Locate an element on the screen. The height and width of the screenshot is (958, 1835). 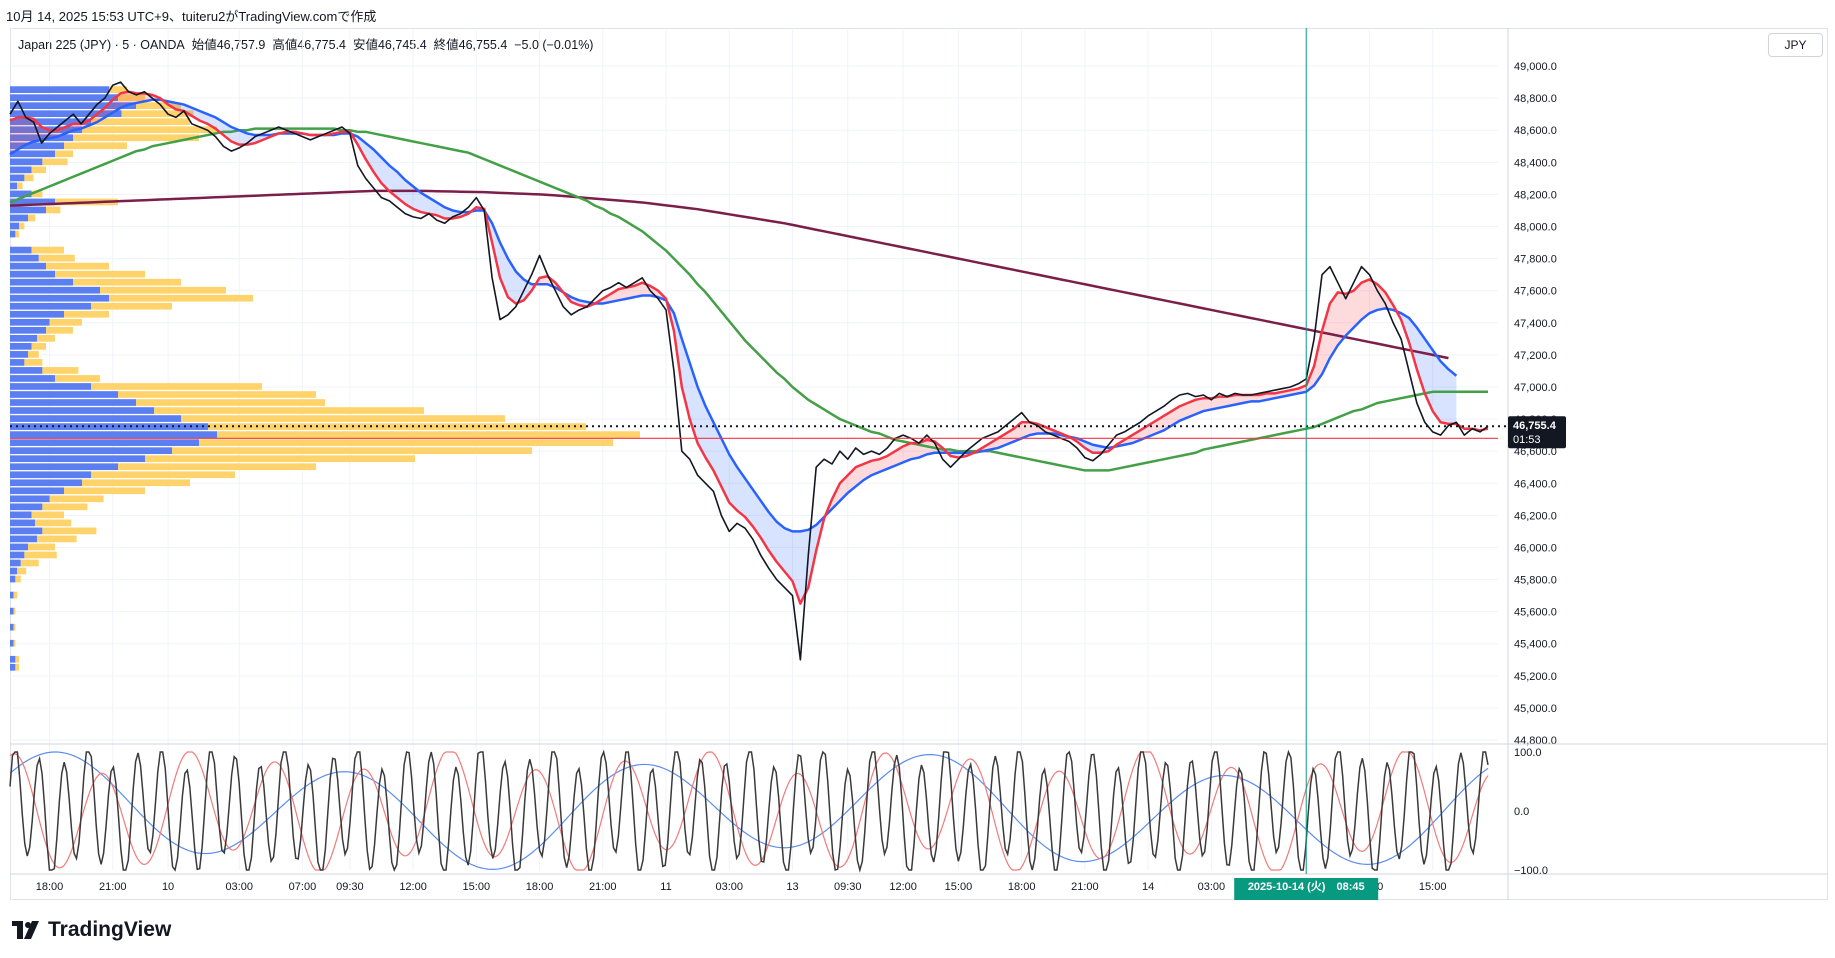
y-tick-label: 45,200.0 is located at coordinates (1535, 677).